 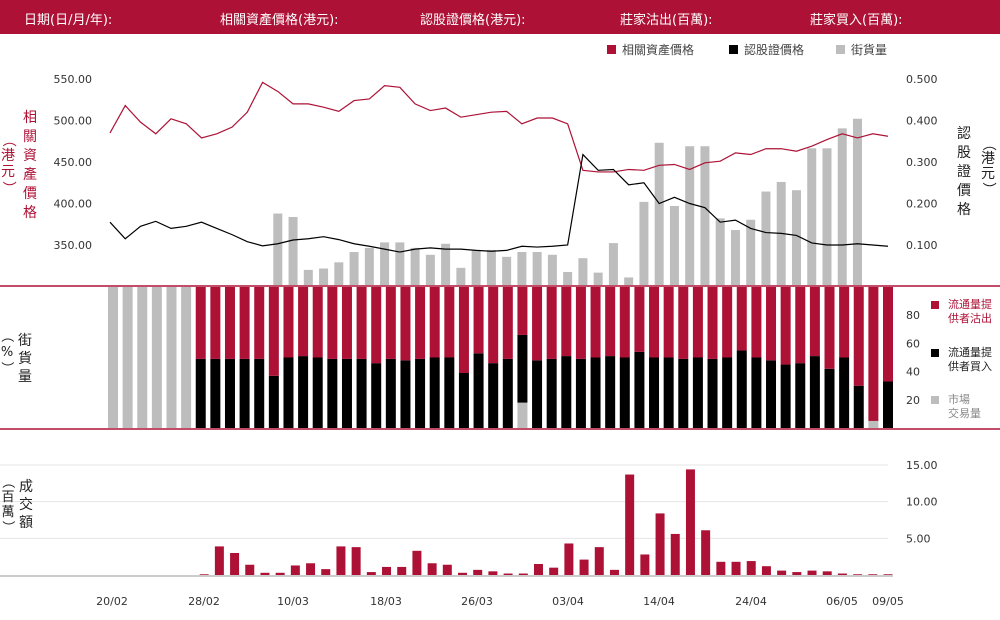 What do you see at coordinates (73, 204) in the screenshot?
I see `left-price-tick: 400.00` at bounding box center [73, 204].